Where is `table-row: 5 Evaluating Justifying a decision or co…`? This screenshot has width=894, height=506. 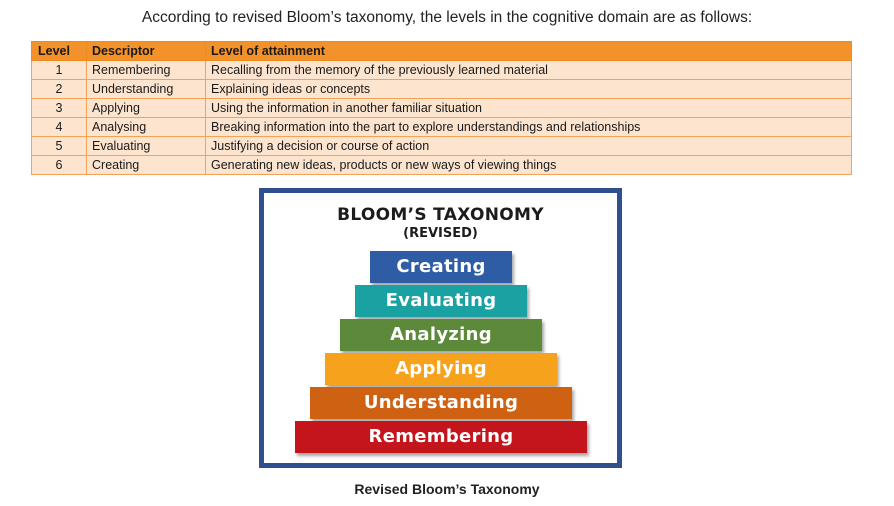 table-row: 5 Evaluating Justifying a decision or co… is located at coordinates (441, 146).